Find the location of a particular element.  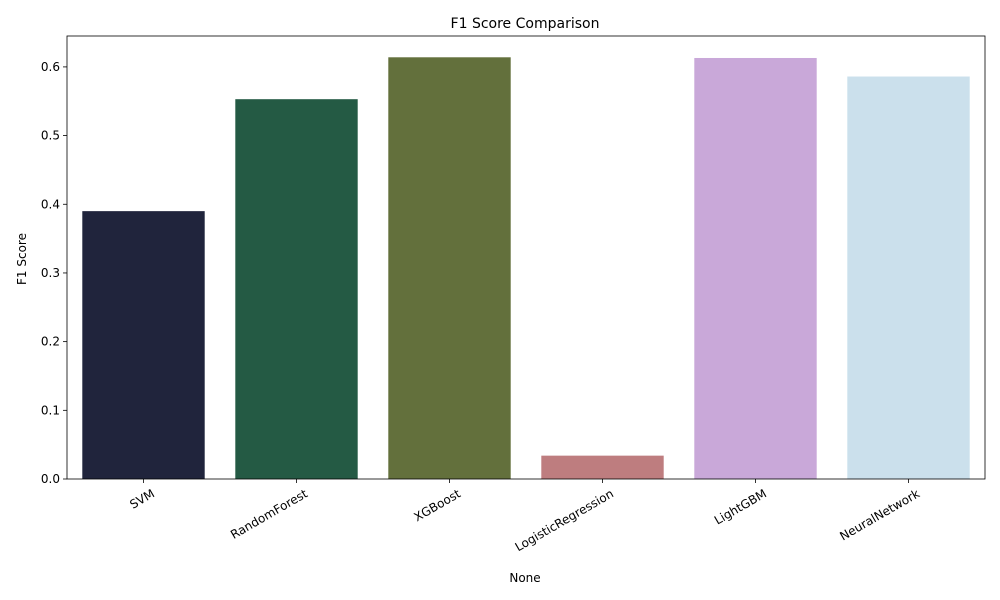

y-tick-label: 0.3 is located at coordinates (50, 273).